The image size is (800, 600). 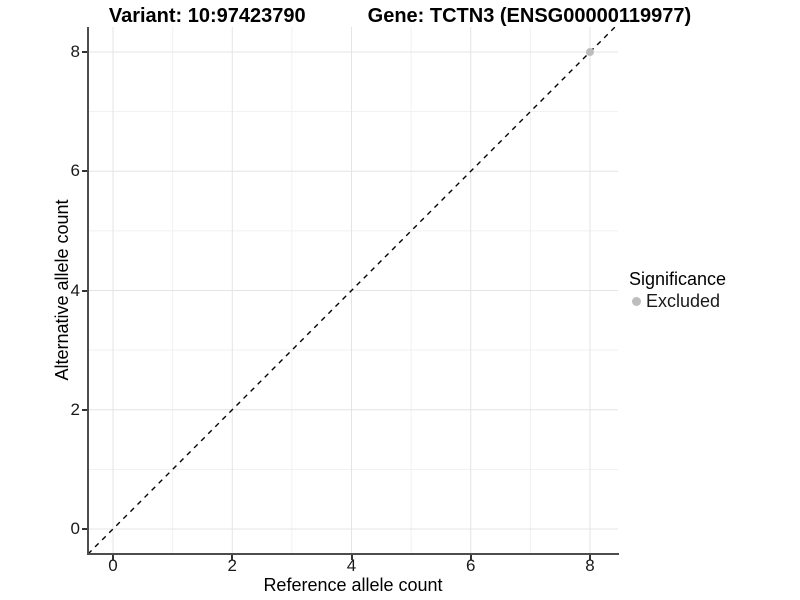 I want to click on x-tick-label: 8, so click(x=590, y=565).